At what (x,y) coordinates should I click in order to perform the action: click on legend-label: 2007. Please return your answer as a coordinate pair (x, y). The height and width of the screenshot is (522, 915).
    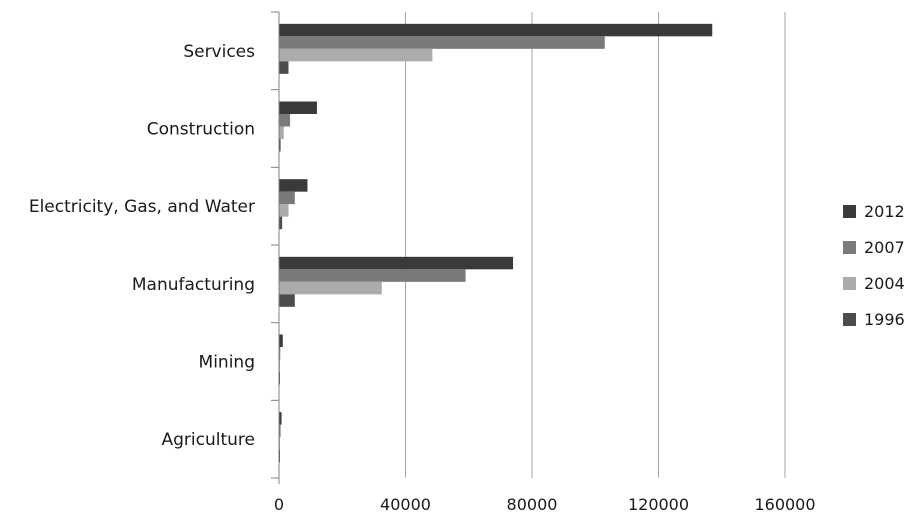
    Looking at the image, I should click on (884, 247).